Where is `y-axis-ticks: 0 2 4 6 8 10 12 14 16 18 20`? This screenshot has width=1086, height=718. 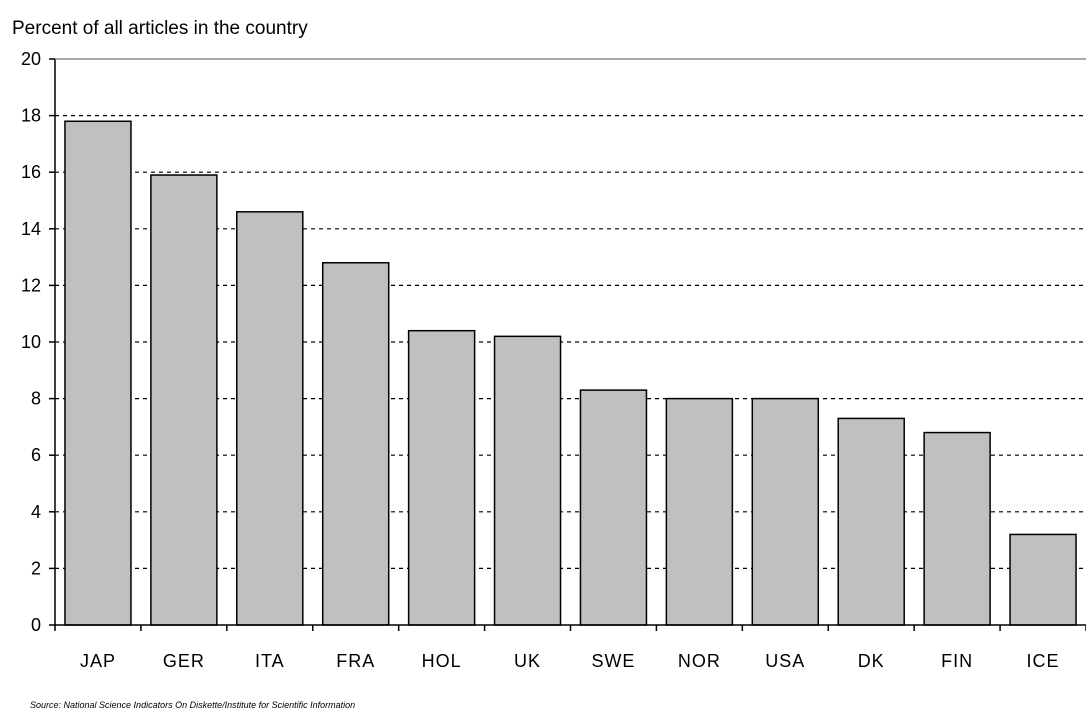 y-axis-ticks: 0 2 4 6 8 10 12 14 16 18 20 is located at coordinates (38, 342).